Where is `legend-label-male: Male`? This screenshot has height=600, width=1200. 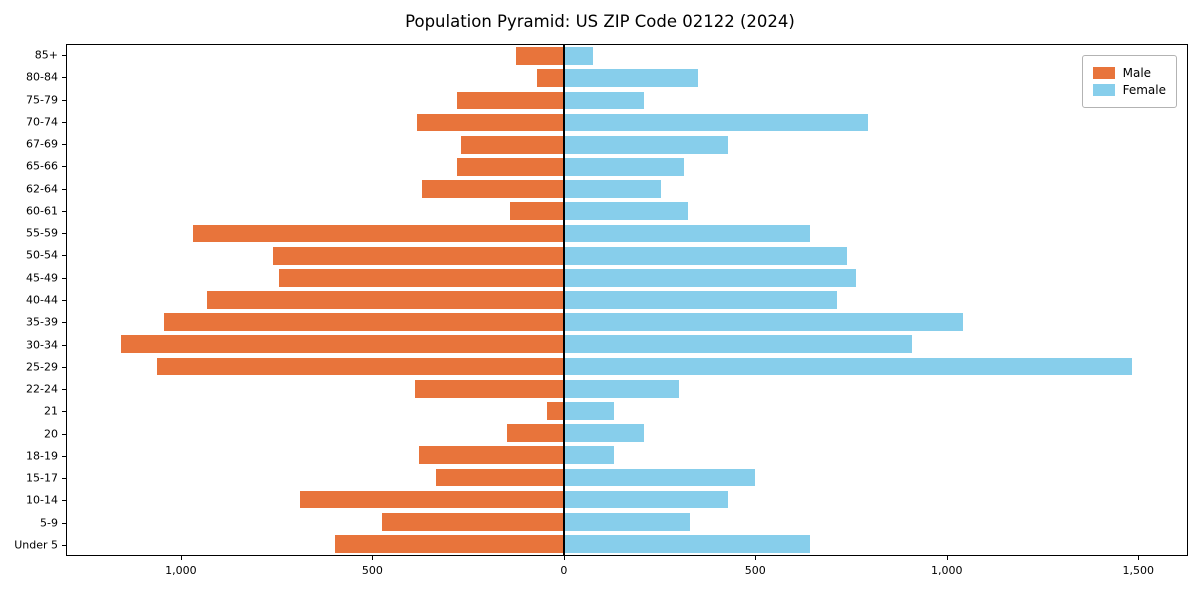
legend-label-male: Male is located at coordinates (1137, 73).